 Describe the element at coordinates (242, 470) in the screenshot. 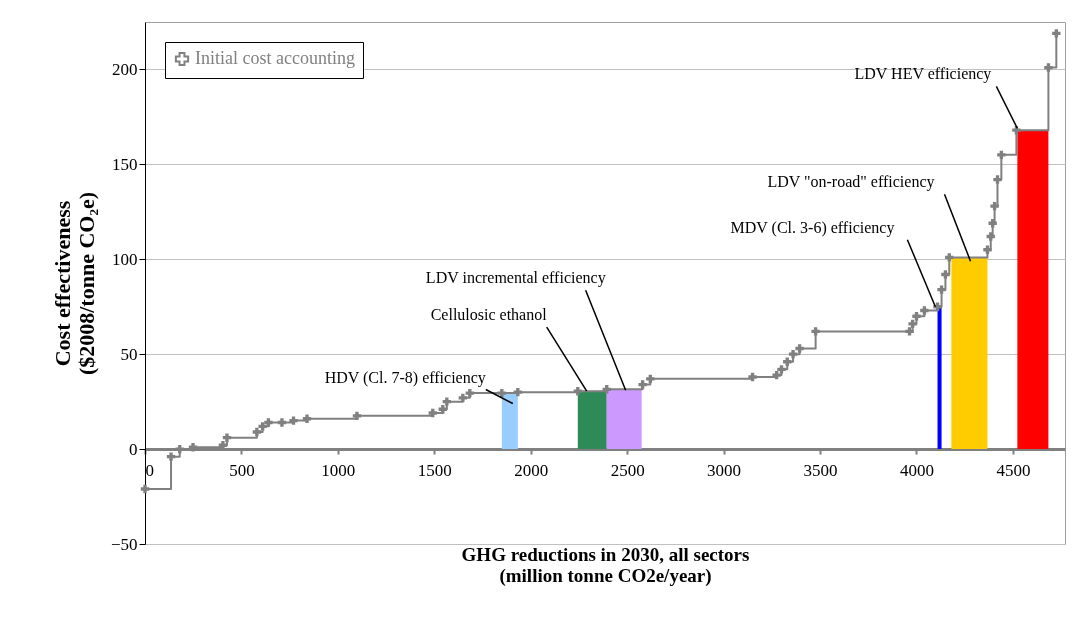

I see `x-tick-label: 500` at that location.